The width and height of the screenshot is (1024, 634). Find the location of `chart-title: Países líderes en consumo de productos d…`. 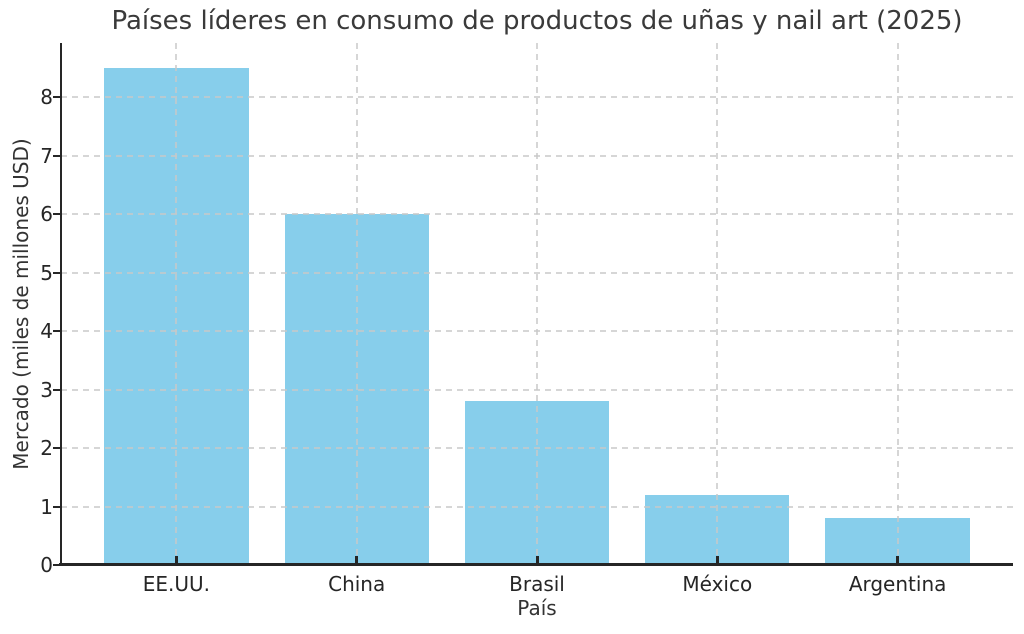

chart-title: Países líderes en consumo de productos d… is located at coordinates (537, 21).